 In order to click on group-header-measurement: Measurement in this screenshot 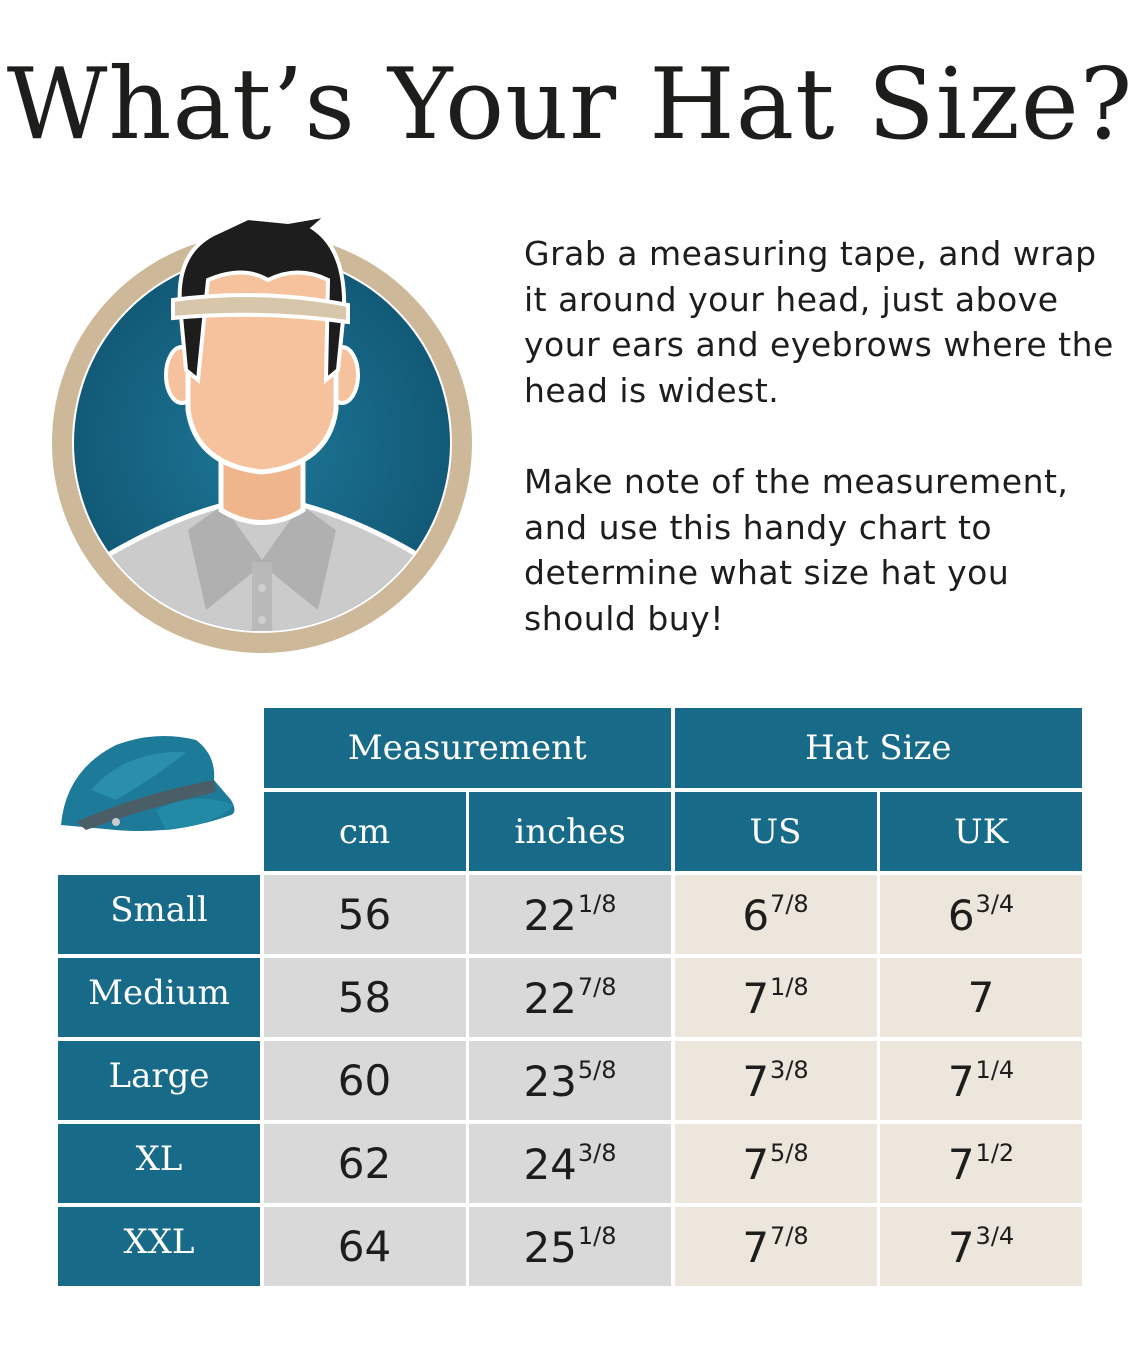, I will do `click(467, 748)`.